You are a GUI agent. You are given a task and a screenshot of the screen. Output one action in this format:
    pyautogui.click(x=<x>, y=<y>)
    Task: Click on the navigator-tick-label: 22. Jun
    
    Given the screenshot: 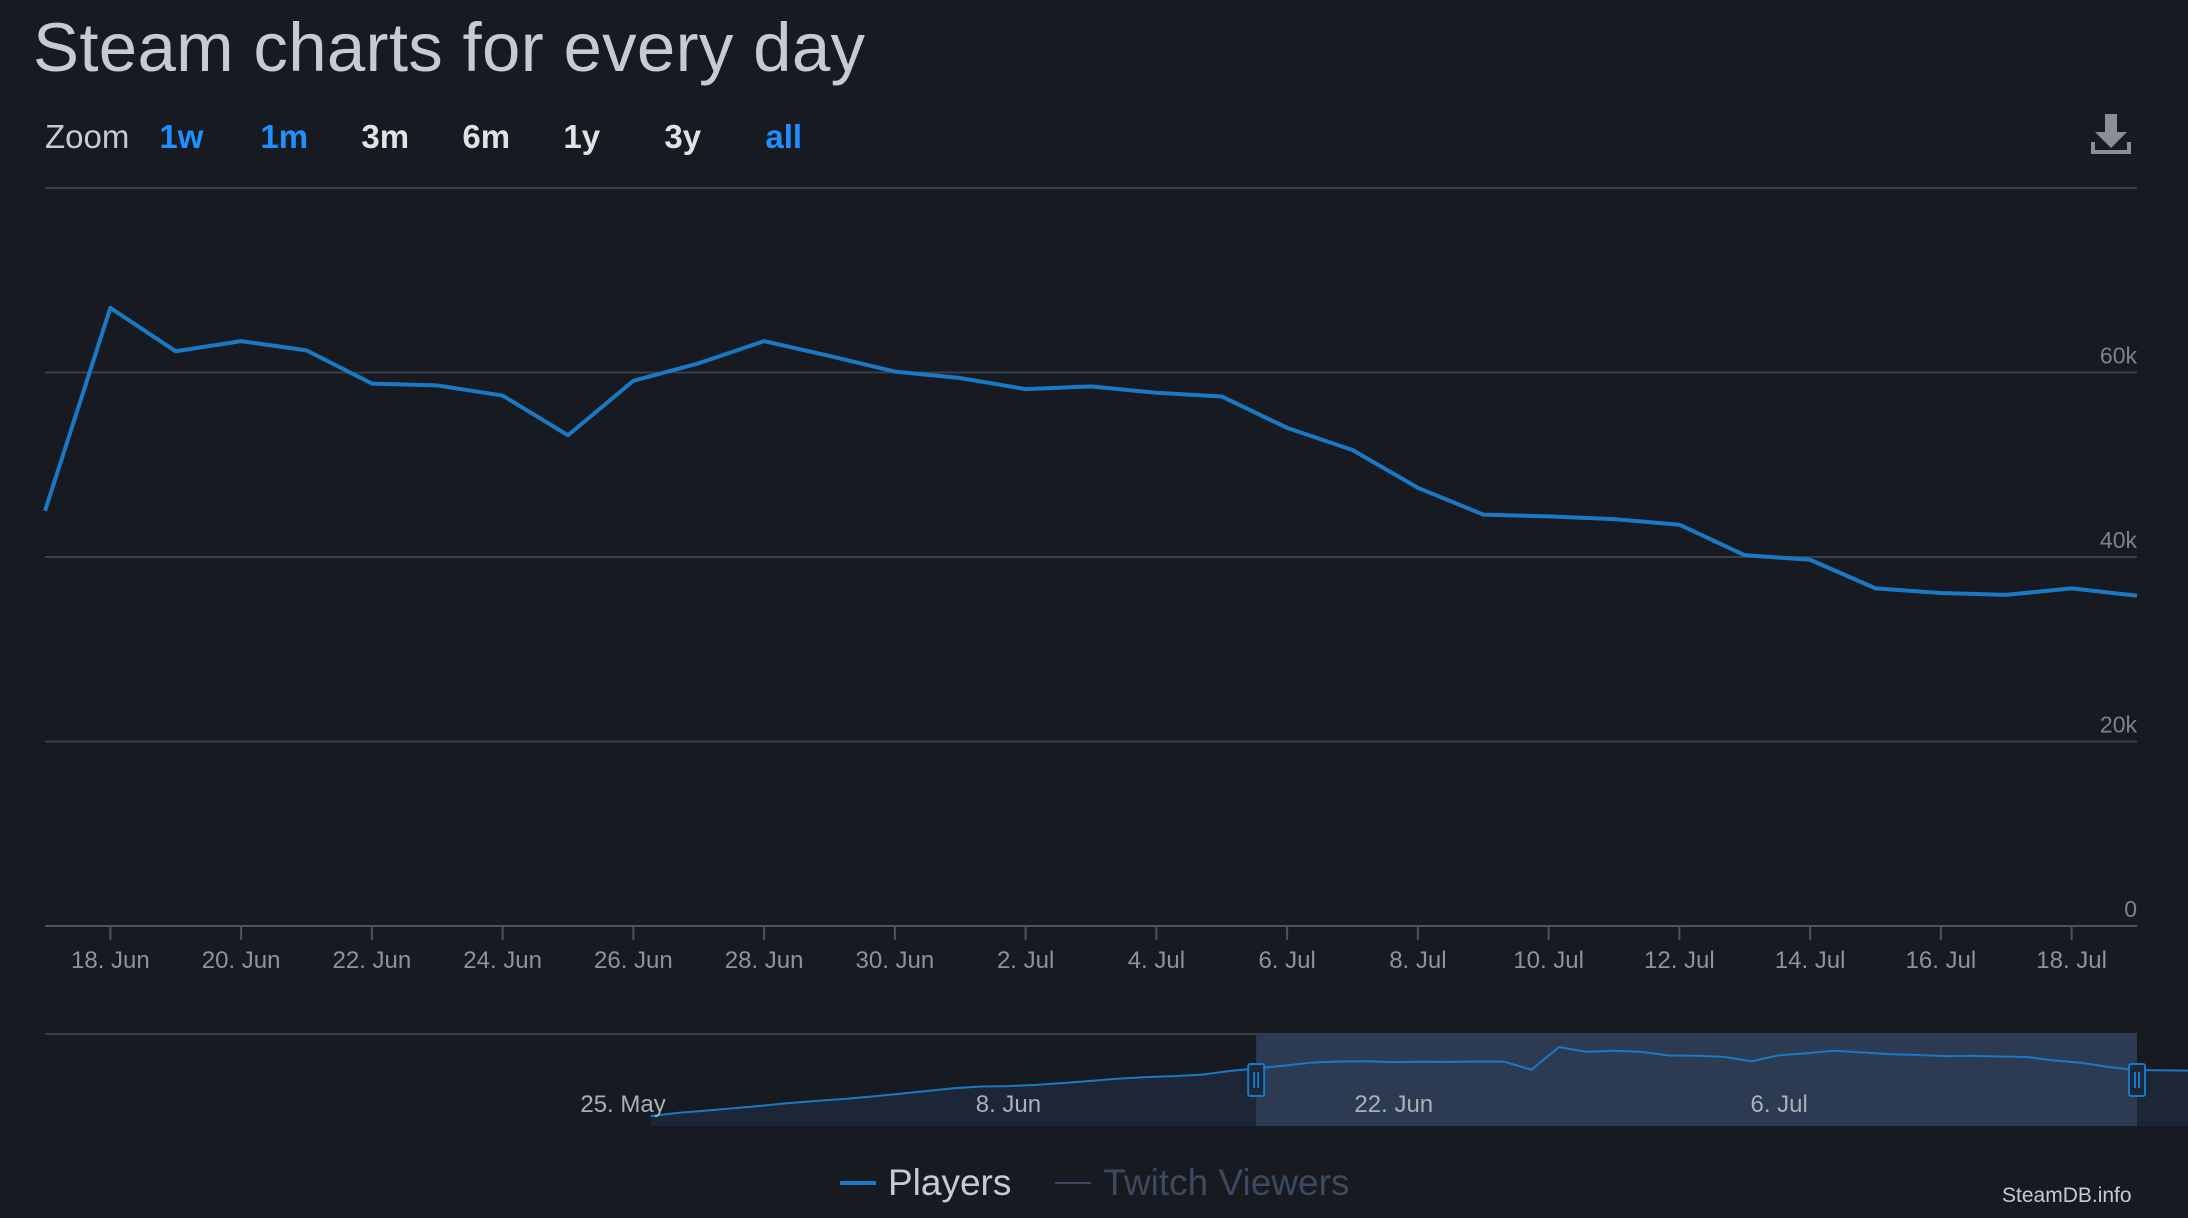 What is the action you would take?
    pyautogui.click(x=1393, y=1104)
    